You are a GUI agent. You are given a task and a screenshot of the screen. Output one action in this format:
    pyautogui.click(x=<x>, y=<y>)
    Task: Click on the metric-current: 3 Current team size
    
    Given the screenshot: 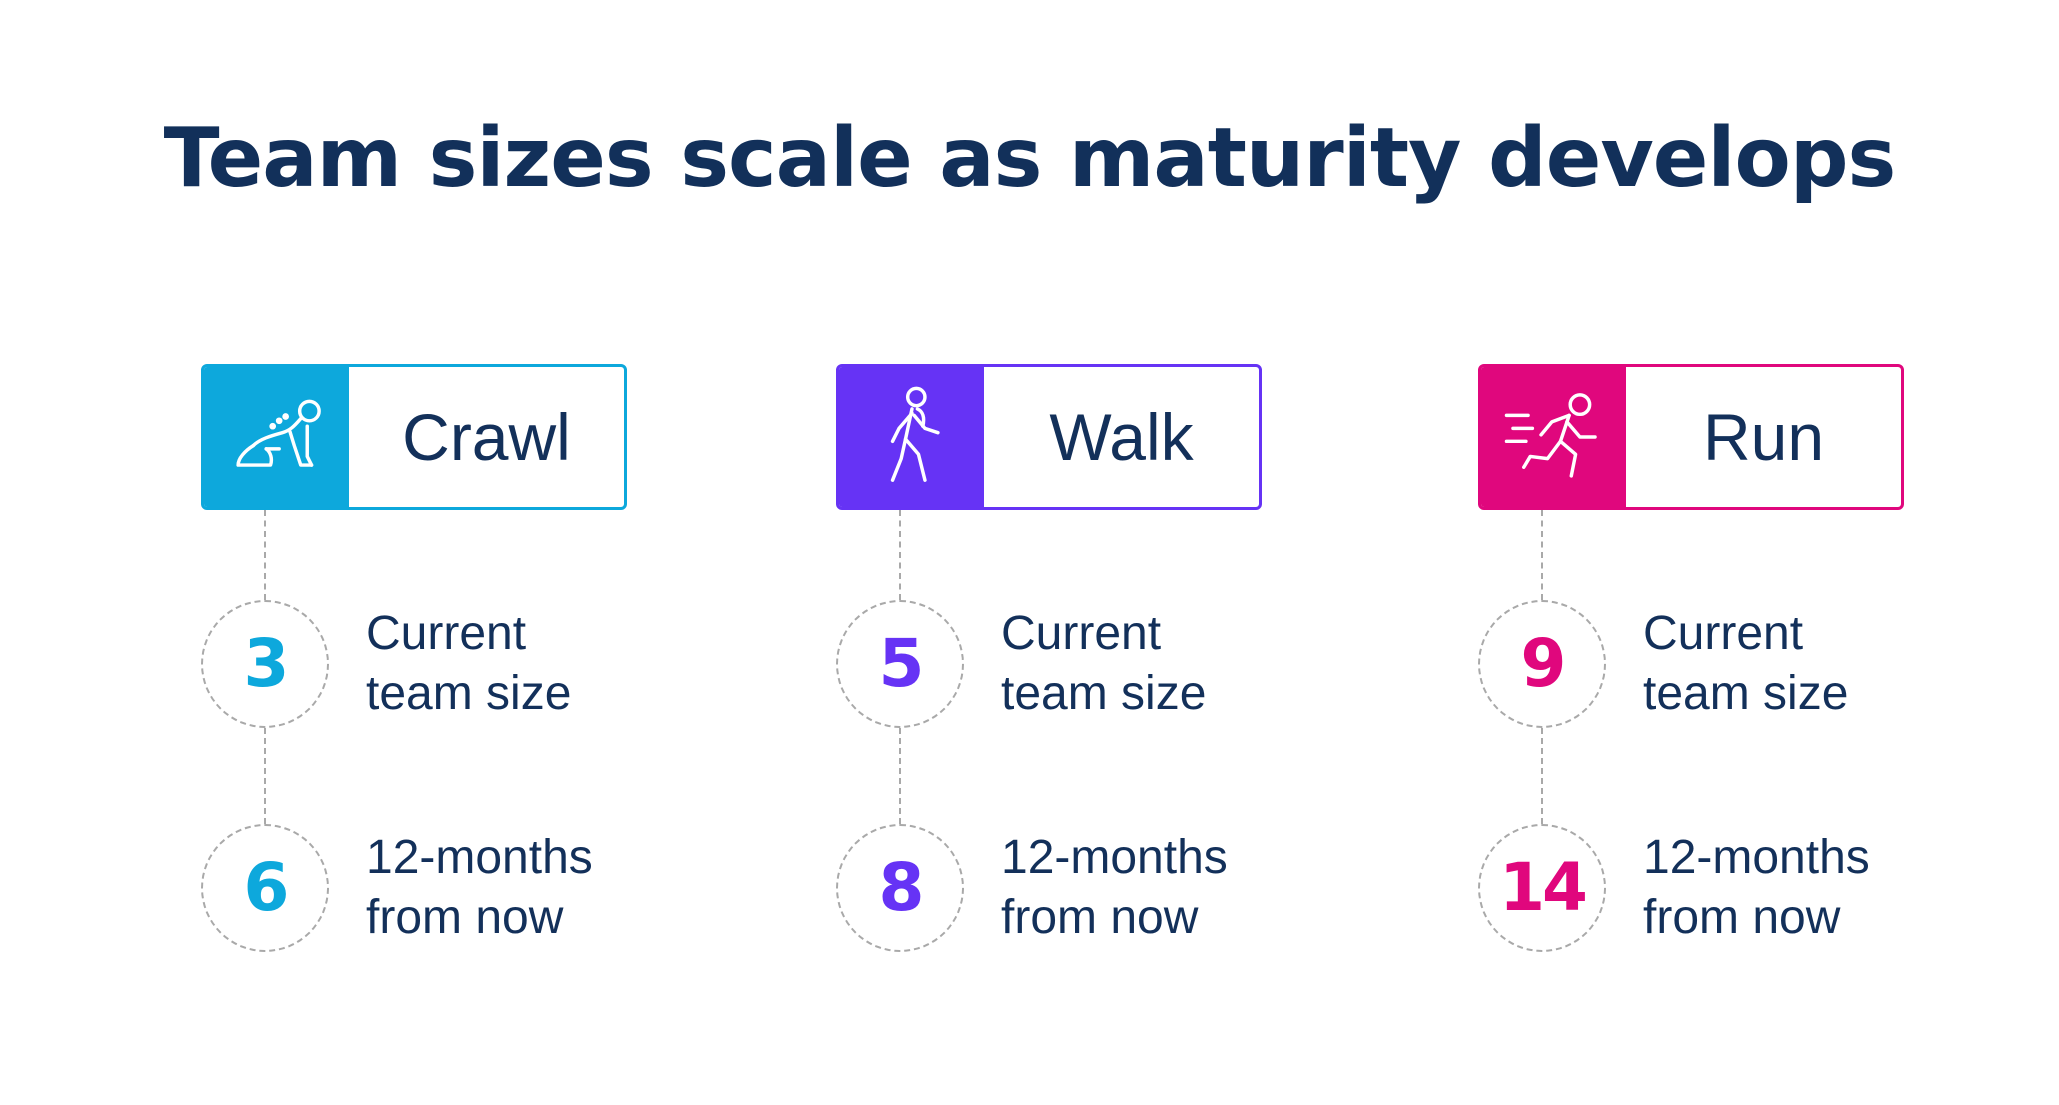 What is the action you would take?
    pyautogui.click(x=416, y=664)
    